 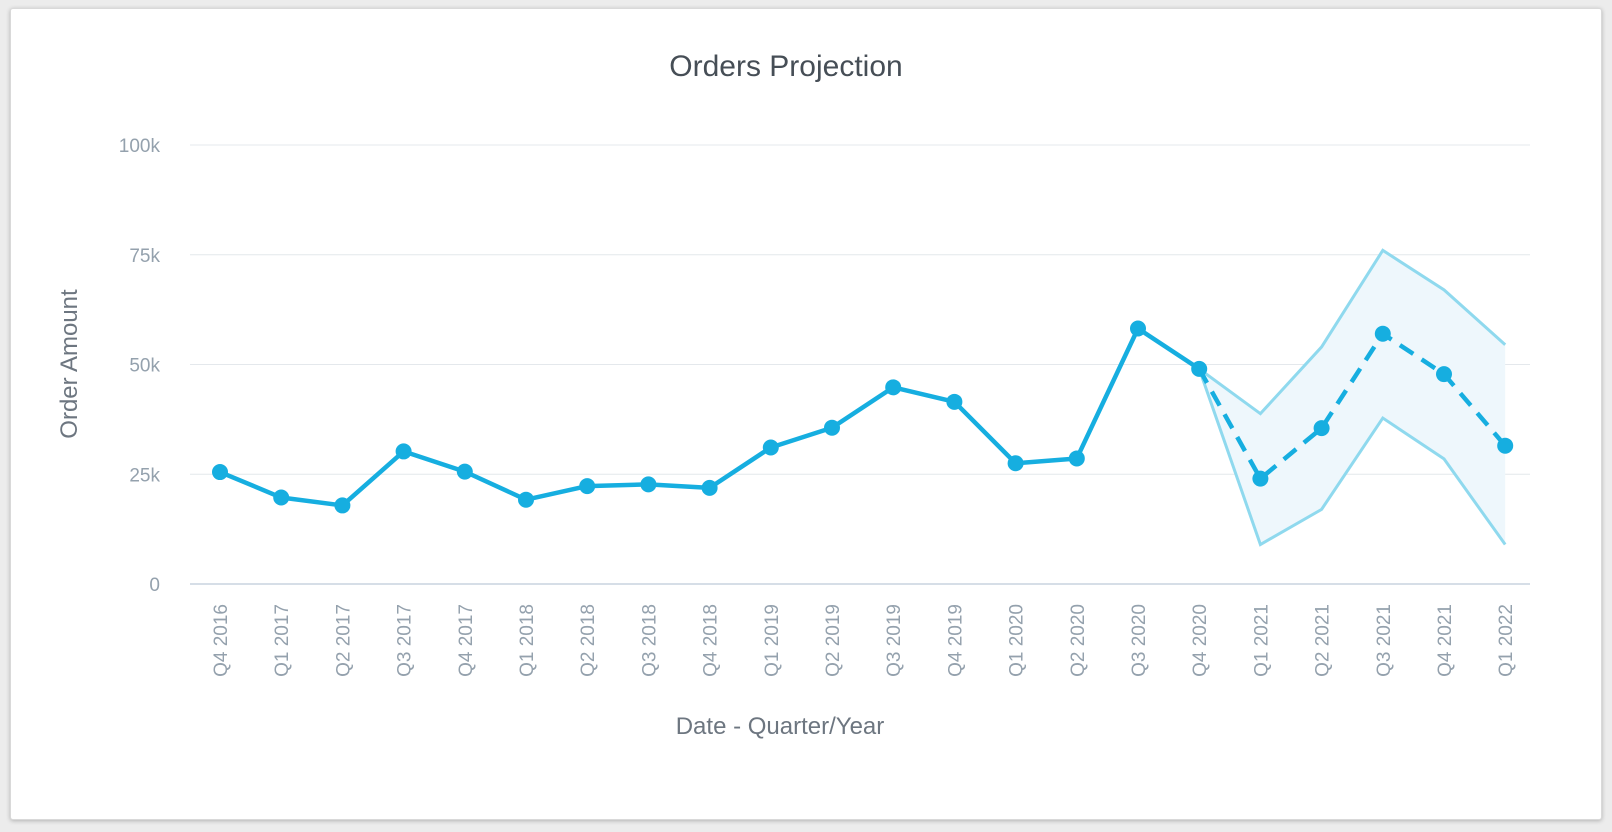 I want to click on y-tick-label: 75k, so click(x=144, y=256).